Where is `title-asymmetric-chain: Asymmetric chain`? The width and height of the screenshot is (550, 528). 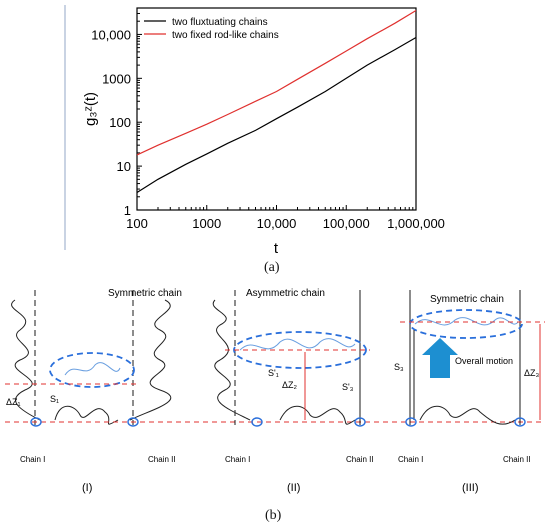
title-asymmetric-chain: Asymmetric chain is located at coordinates (285, 293).